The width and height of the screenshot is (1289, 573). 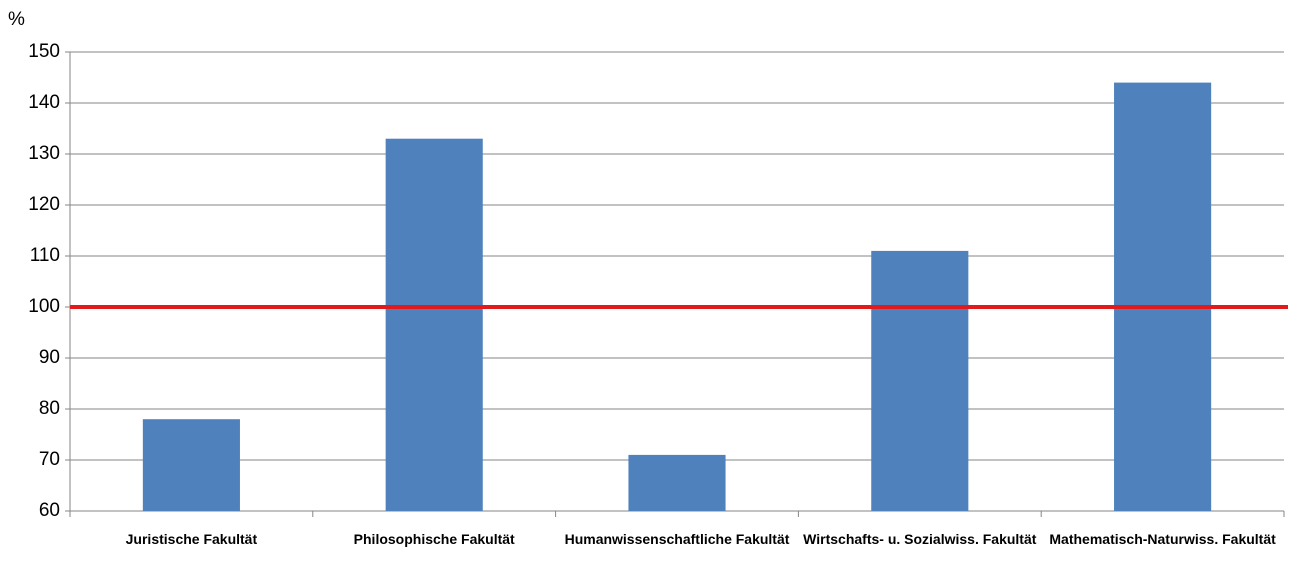 What do you see at coordinates (49, 510) in the screenshot?
I see `y-tick-label: 60` at bounding box center [49, 510].